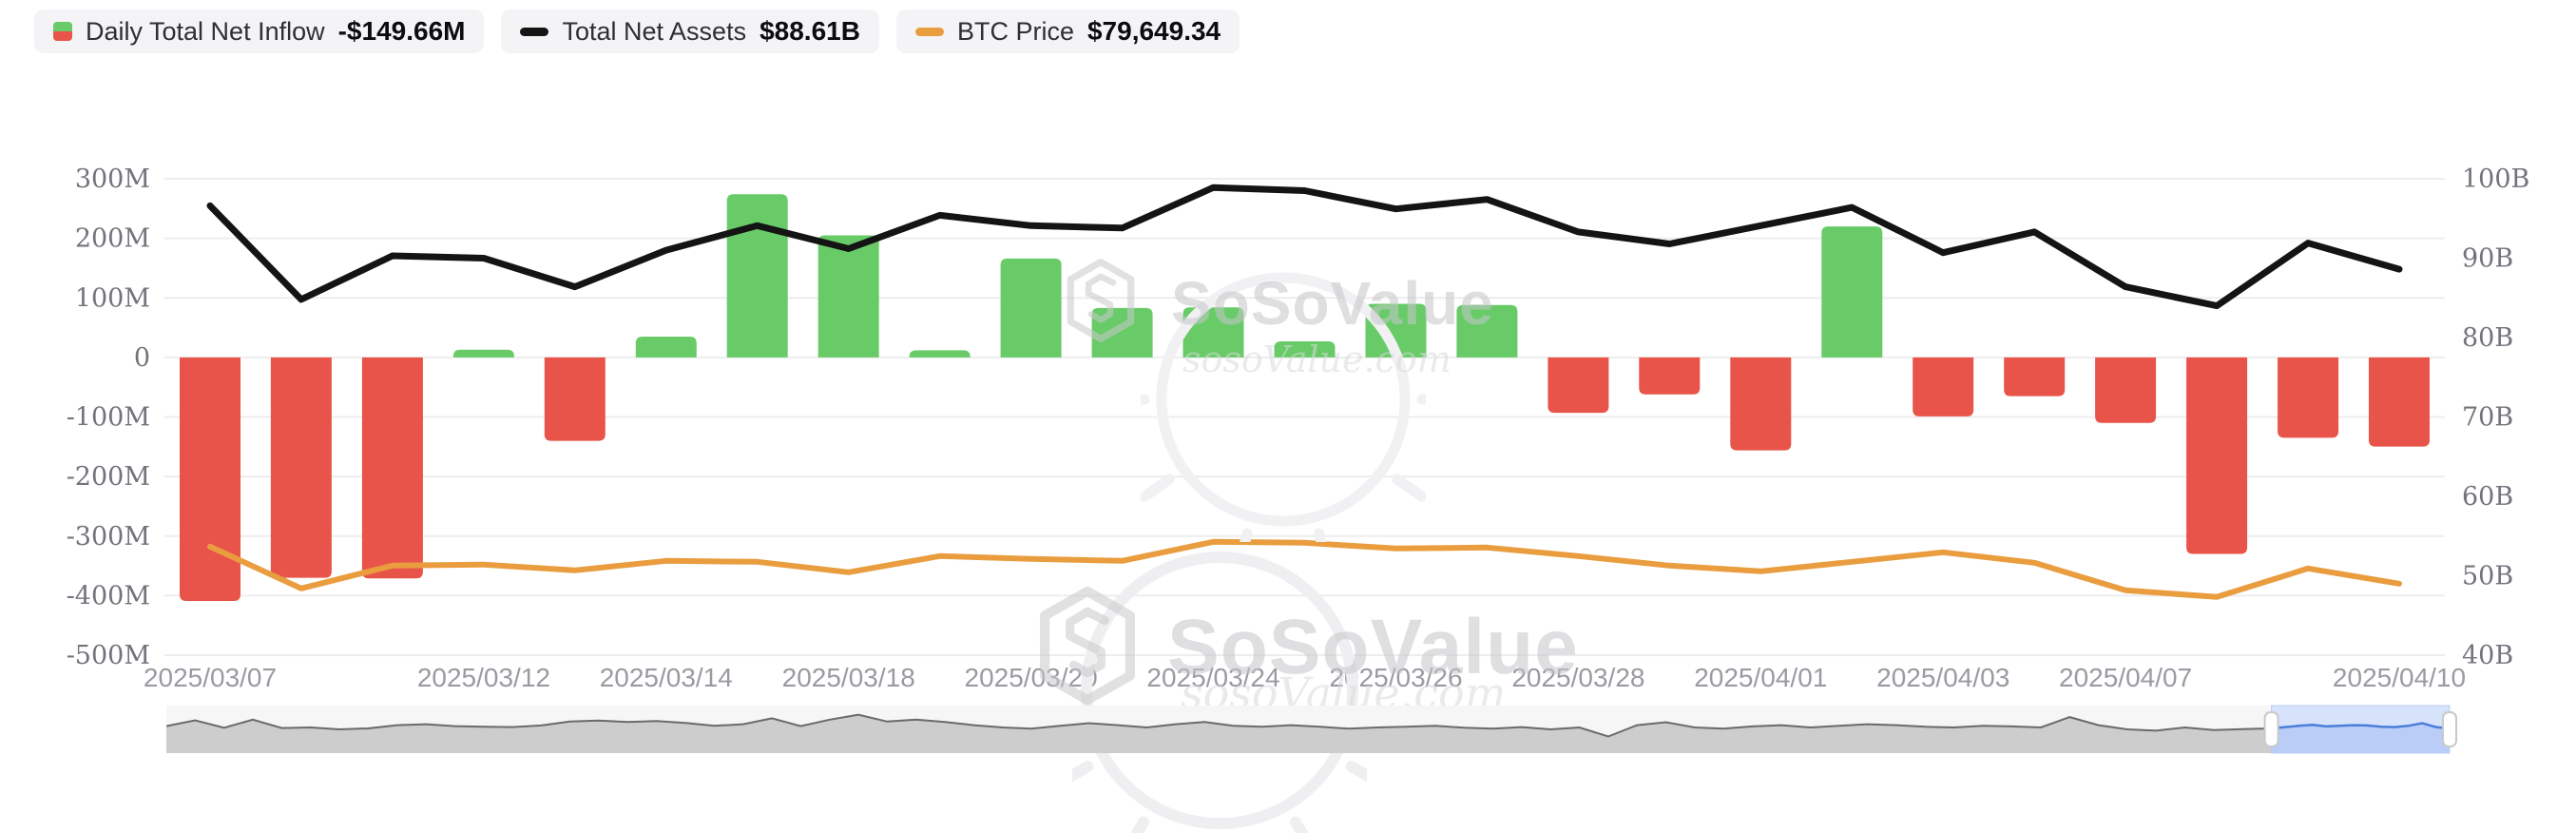  I want to click on svg-text: 2025/03/28, so click(1578, 677).